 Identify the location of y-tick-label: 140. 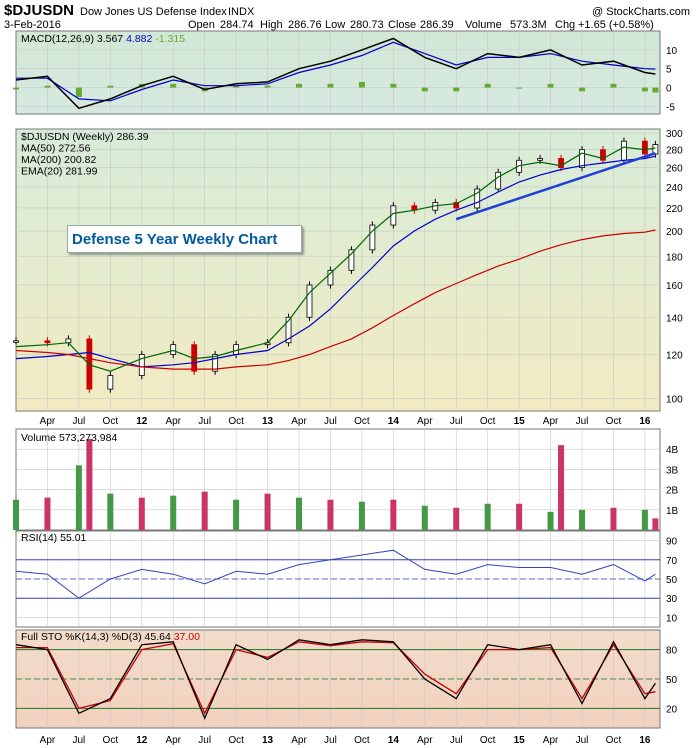
(674, 318).